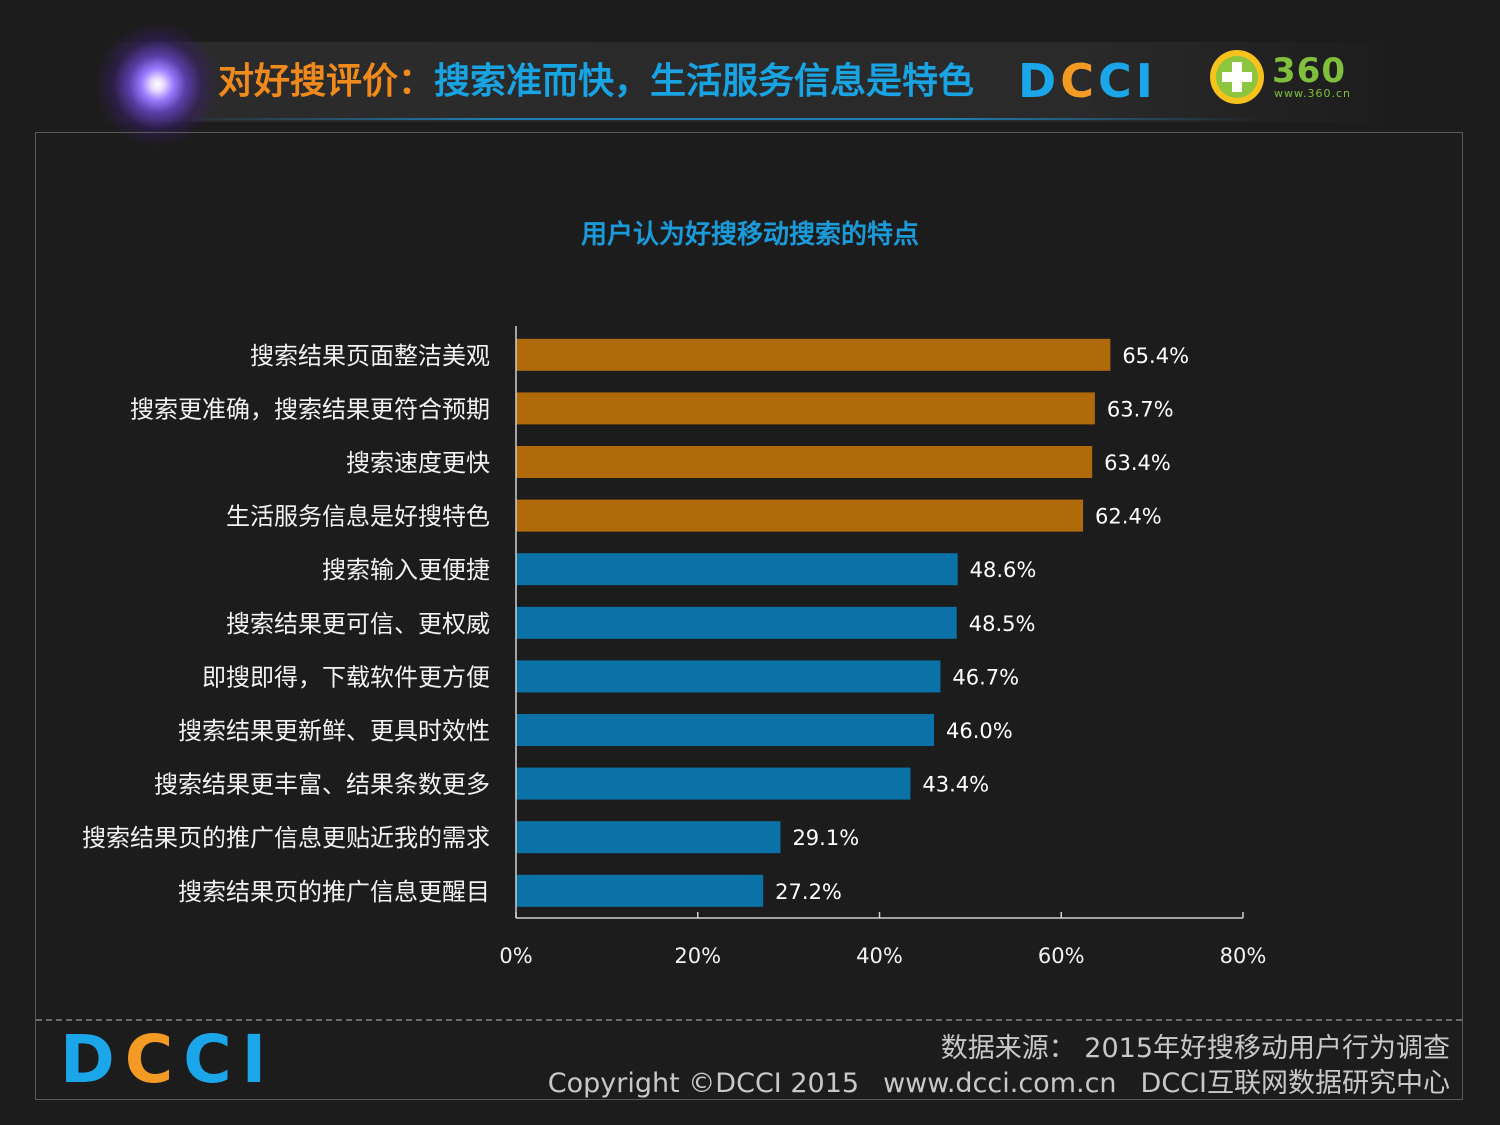  What do you see at coordinates (358, 517) in the screenshot?
I see `category-label: 生活服务信息是好搜特色` at bounding box center [358, 517].